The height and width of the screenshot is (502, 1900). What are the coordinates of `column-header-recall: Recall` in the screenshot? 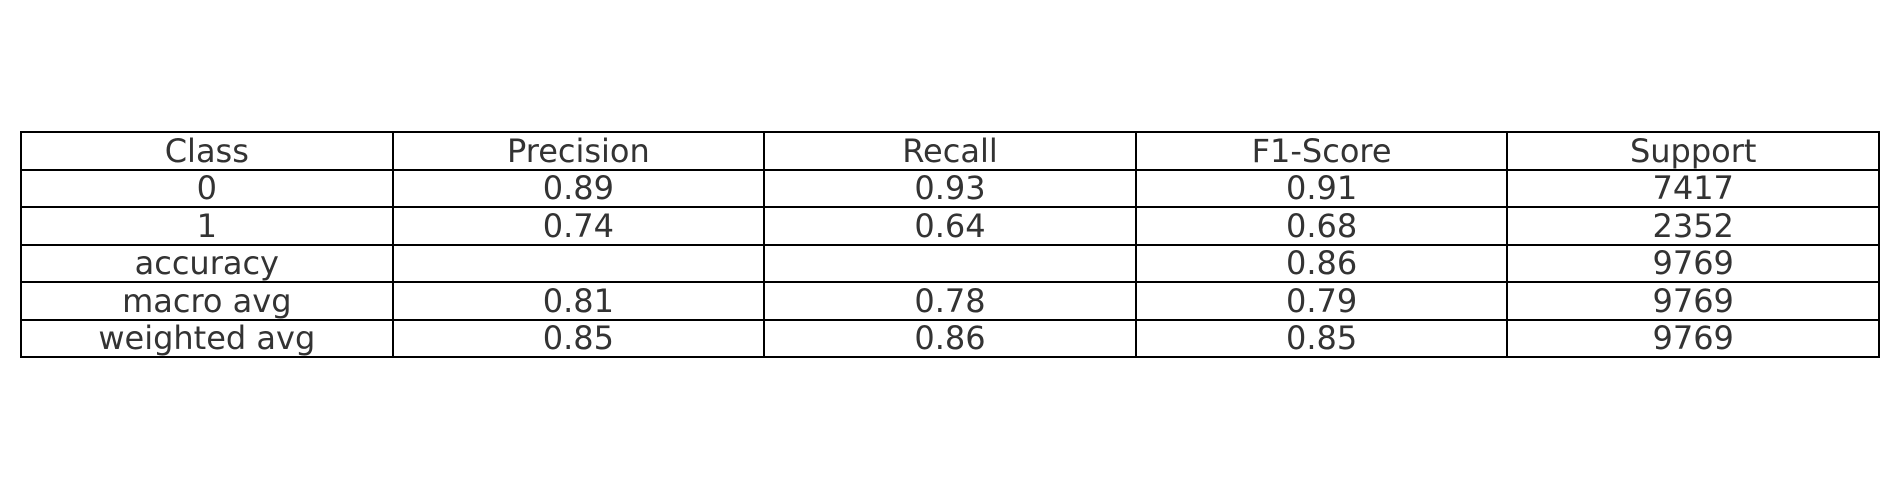 It's located at (950, 151).